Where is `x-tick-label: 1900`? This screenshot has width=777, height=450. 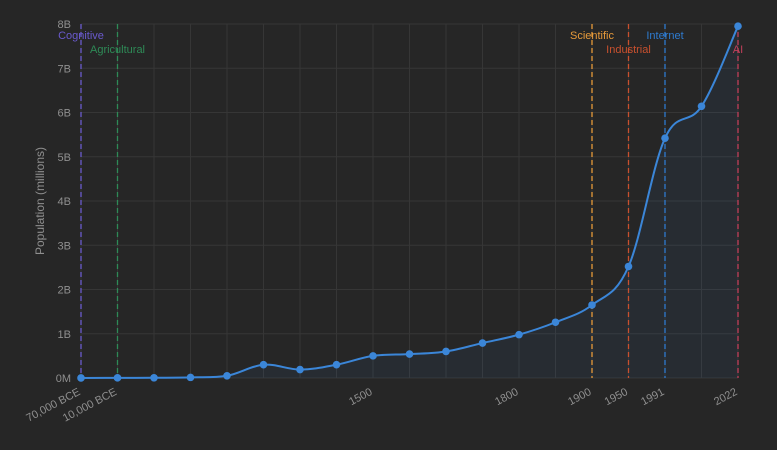
x-tick-label: 1900 is located at coordinates (579, 397).